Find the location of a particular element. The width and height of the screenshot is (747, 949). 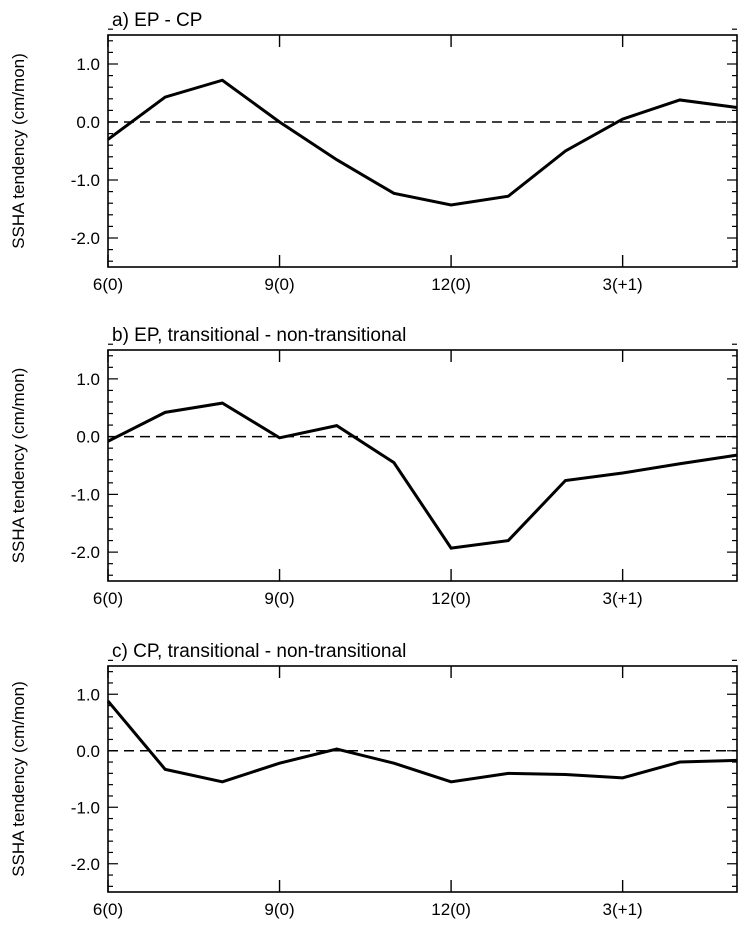

panel-title: b) EP, transitional - non-transitional is located at coordinates (259, 335).